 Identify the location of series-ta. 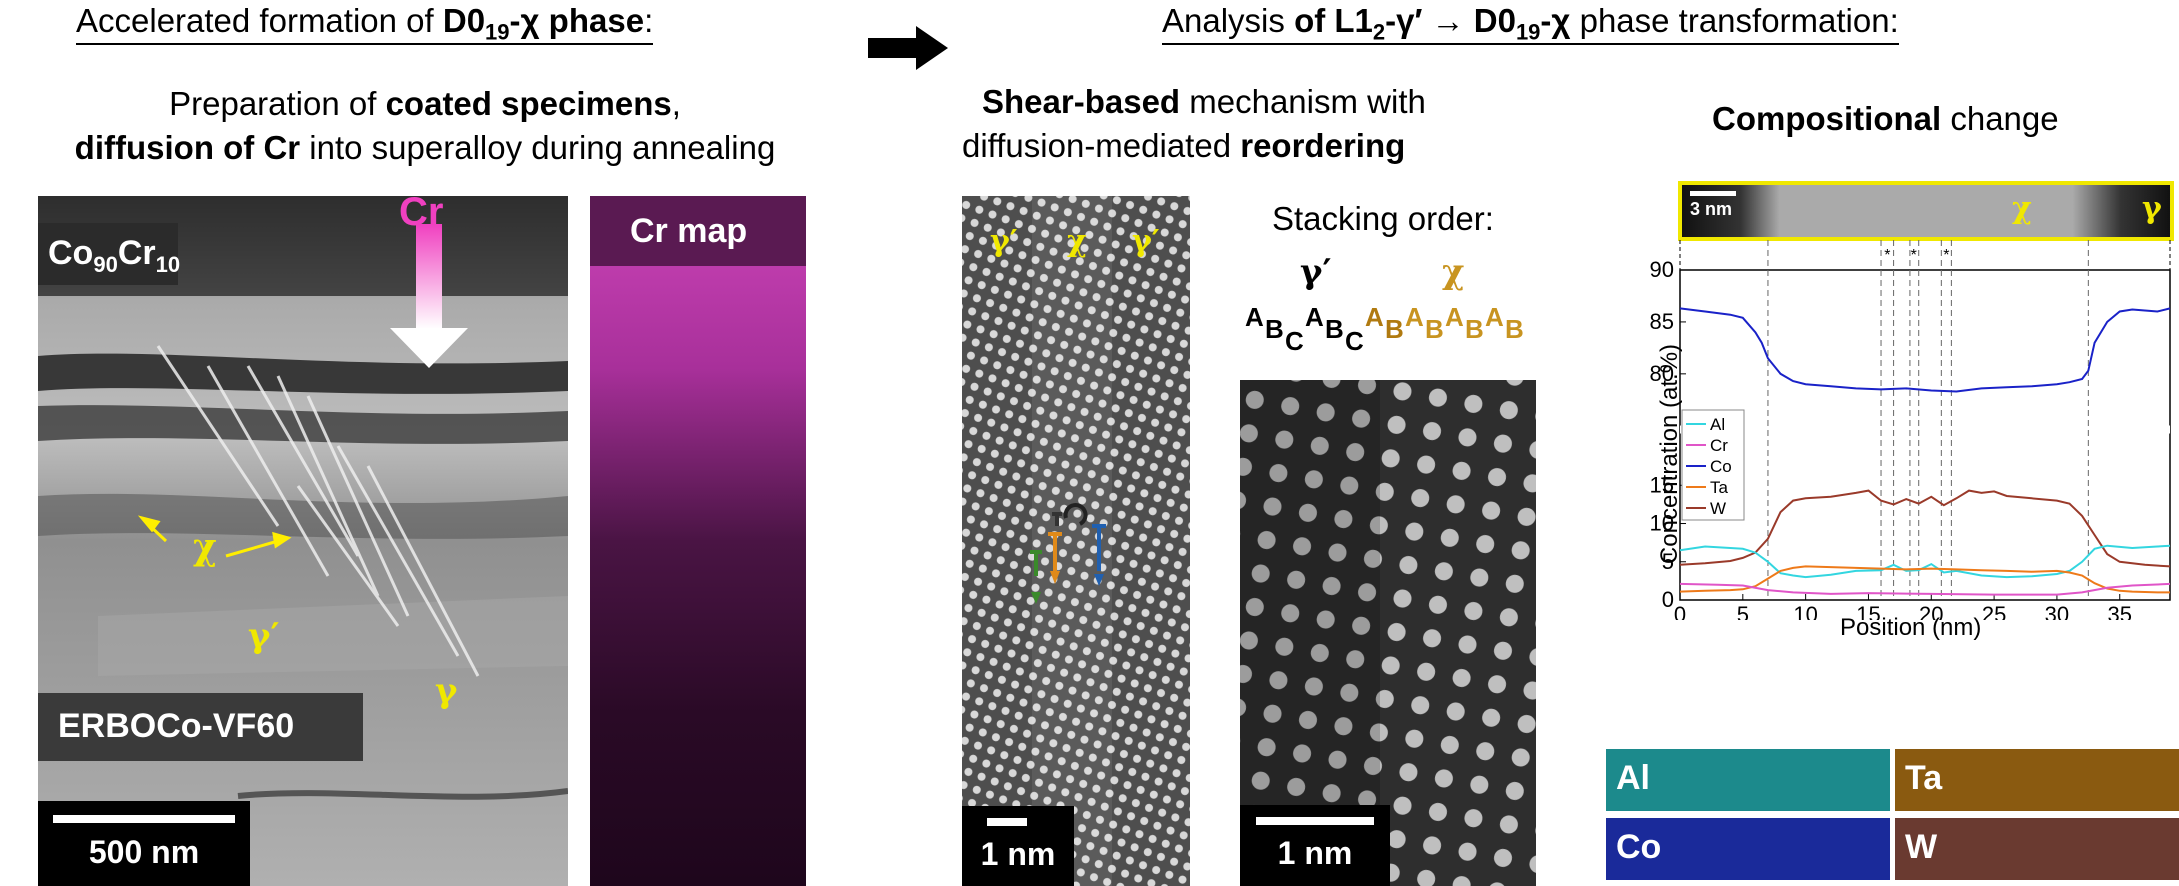
(1924, 579).